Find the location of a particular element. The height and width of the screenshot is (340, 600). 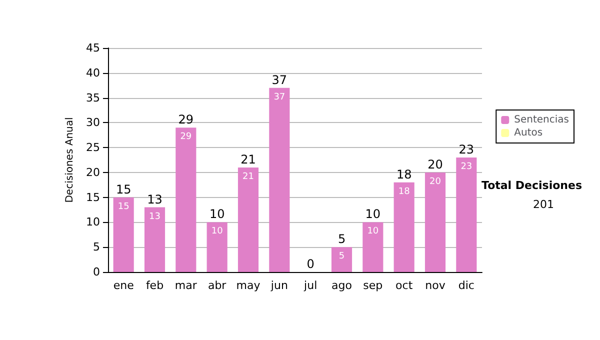

y-tick-label: 20 is located at coordinates (93, 172).